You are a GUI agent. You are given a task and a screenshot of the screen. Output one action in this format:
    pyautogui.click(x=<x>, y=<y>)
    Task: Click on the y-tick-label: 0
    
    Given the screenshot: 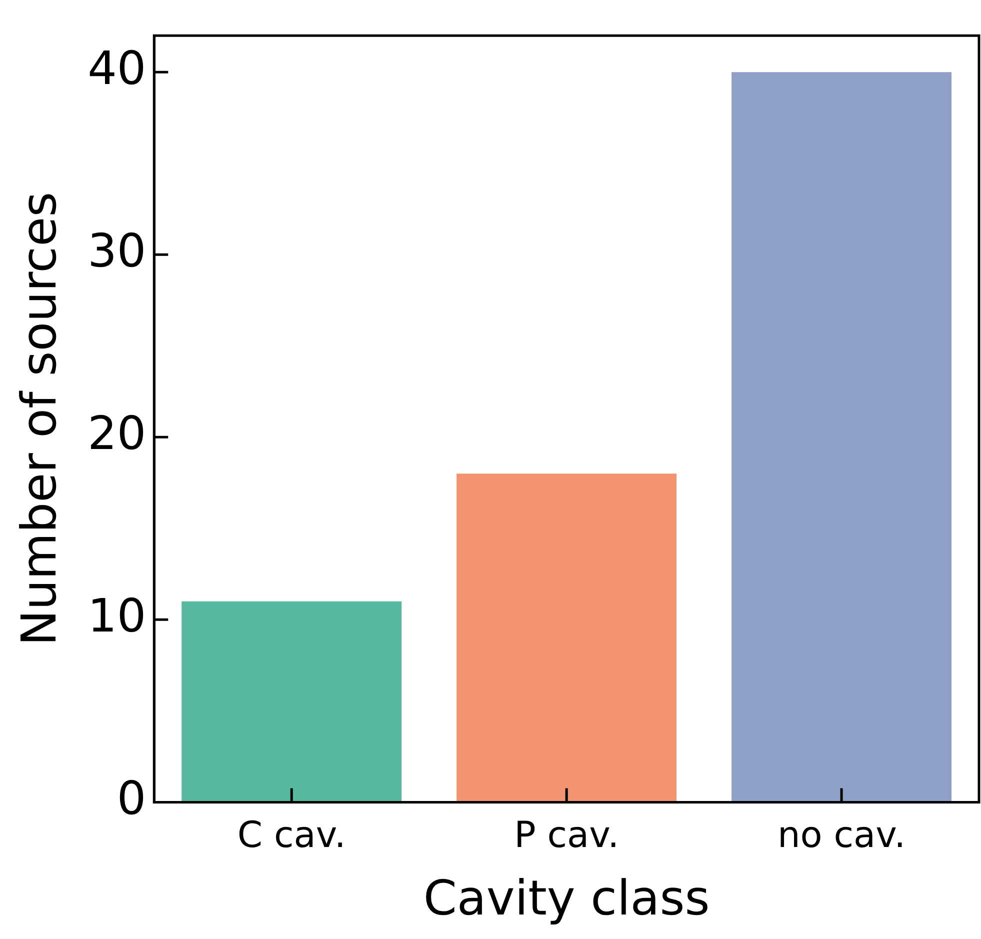 What is the action you would take?
    pyautogui.click(x=131, y=798)
    